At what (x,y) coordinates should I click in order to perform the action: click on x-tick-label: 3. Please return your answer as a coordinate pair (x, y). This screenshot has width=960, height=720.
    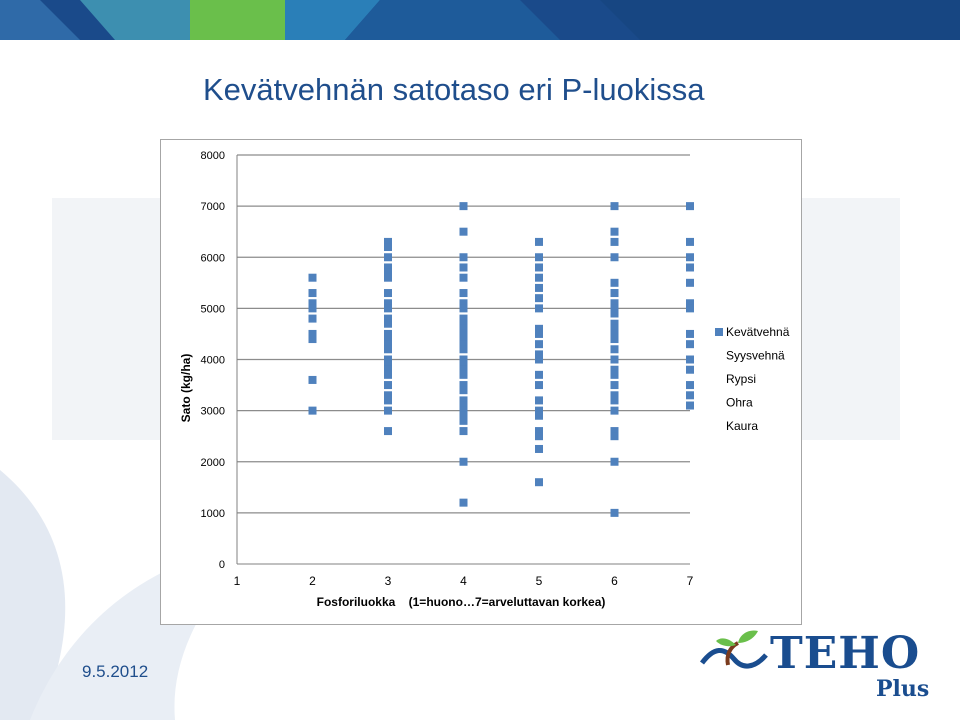
    Looking at the image, I should click on (388, 581).